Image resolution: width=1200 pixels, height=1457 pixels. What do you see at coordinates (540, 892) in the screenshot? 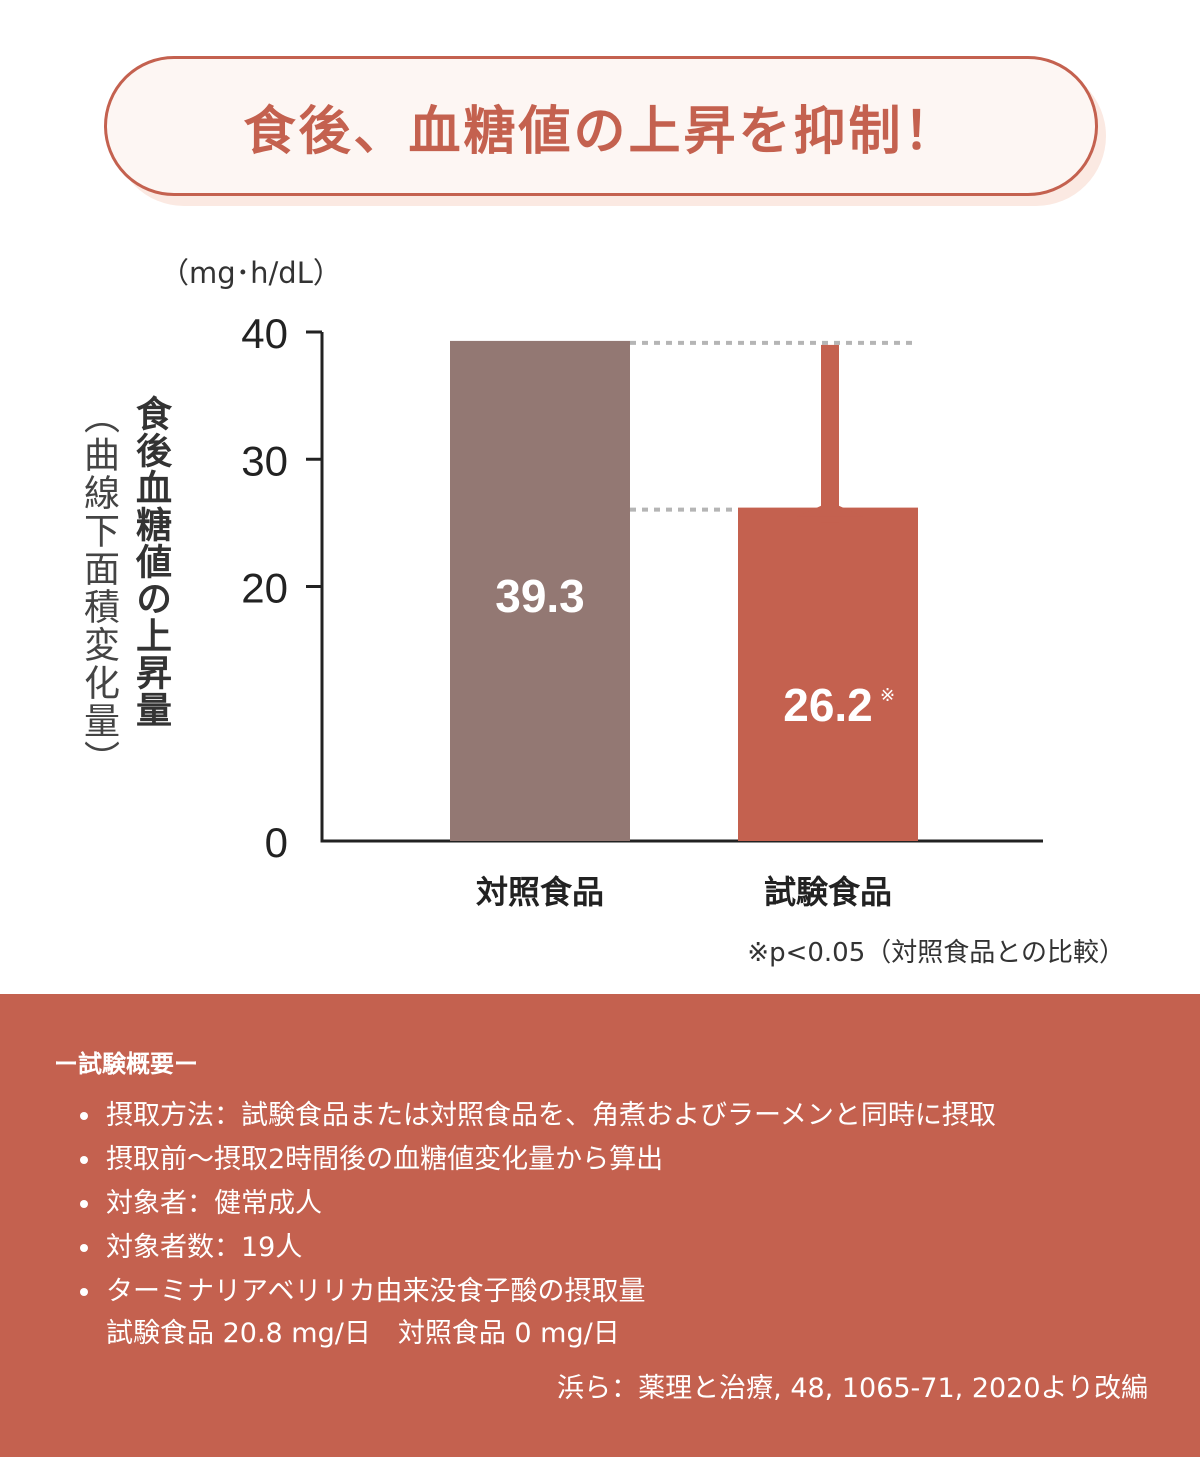
I see `x-category-label: 対照食品` at bounding box center [540, 892].